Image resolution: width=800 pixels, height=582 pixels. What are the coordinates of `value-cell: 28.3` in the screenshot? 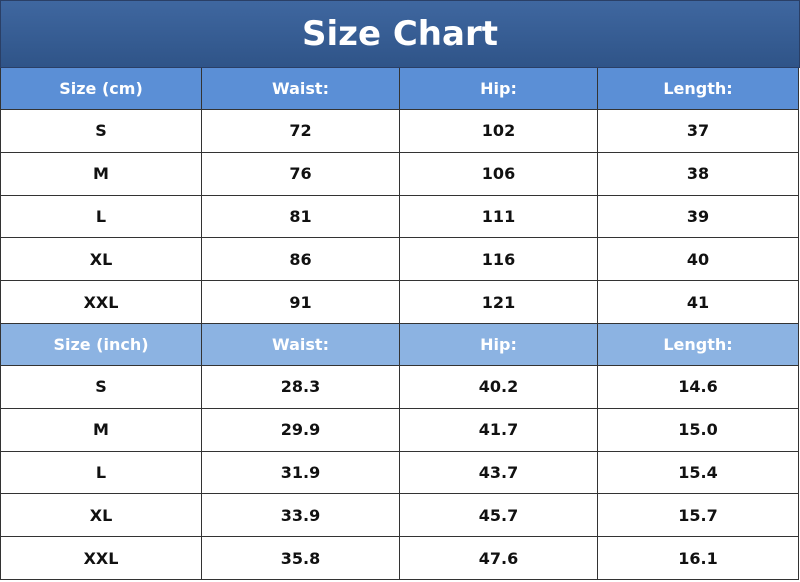 It's located at (301, 387).